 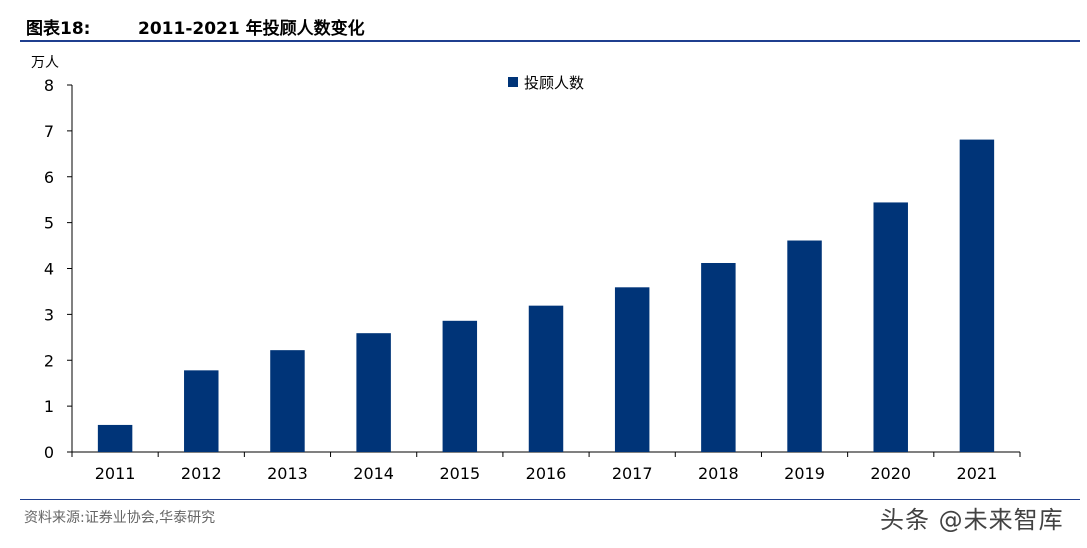 What do you see at coordinates (49, 406) in the screenshot?
I see `y-tick-label: 1` at bounding box center [49, 406].